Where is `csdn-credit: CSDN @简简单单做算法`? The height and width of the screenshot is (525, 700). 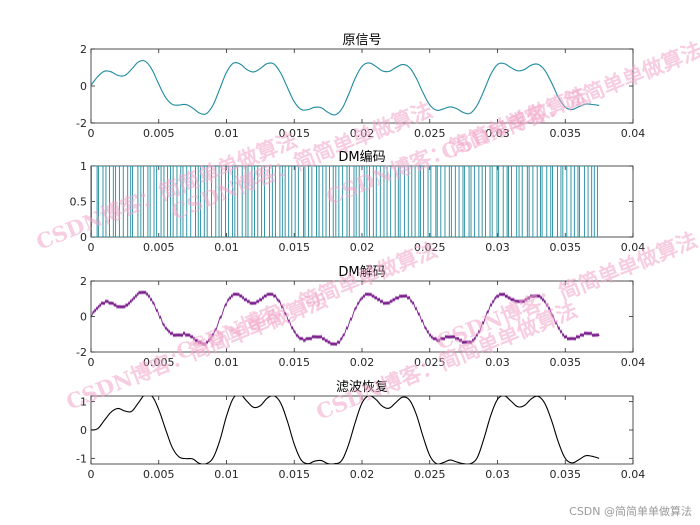
csdn-credit: CSDN @简简单单做算法 is located at coordinates (630, 511).